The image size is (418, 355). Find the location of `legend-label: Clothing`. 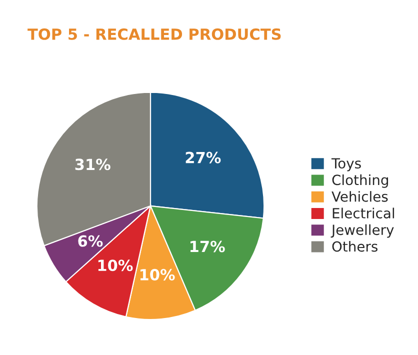

legend-label: Clothing is located at coordinates (360, 181).